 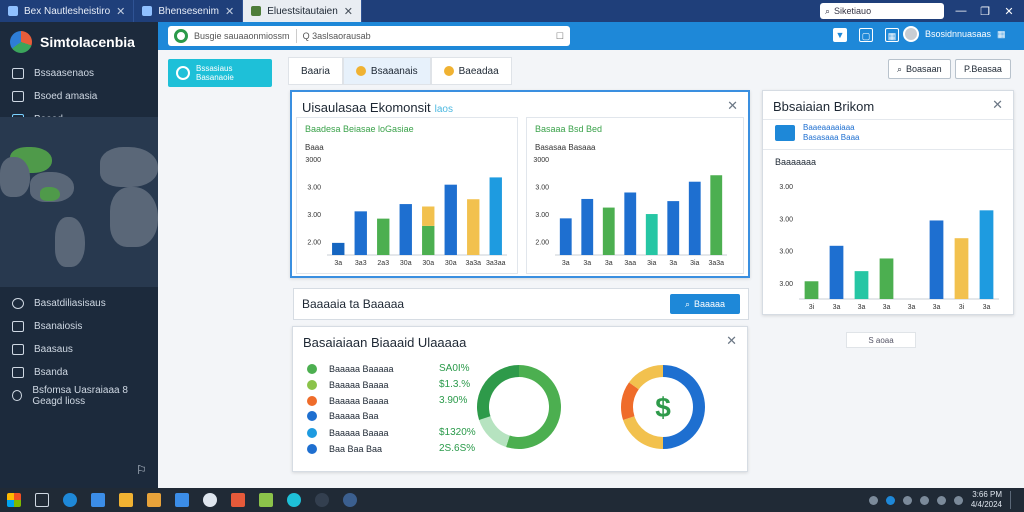 What do you see at coordinates (79, 42) in the screenshot?
I see `brand: Simtolacenbia` at bounding box center [79, 42].